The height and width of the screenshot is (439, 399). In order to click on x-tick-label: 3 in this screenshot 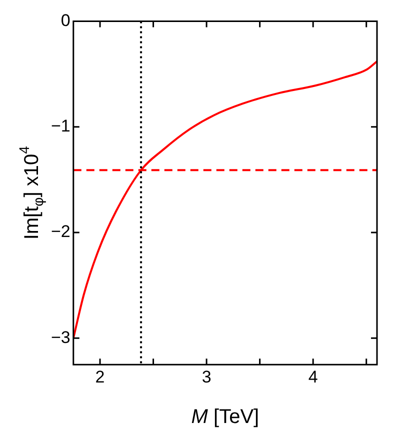, I will do `click(207, 376)`.